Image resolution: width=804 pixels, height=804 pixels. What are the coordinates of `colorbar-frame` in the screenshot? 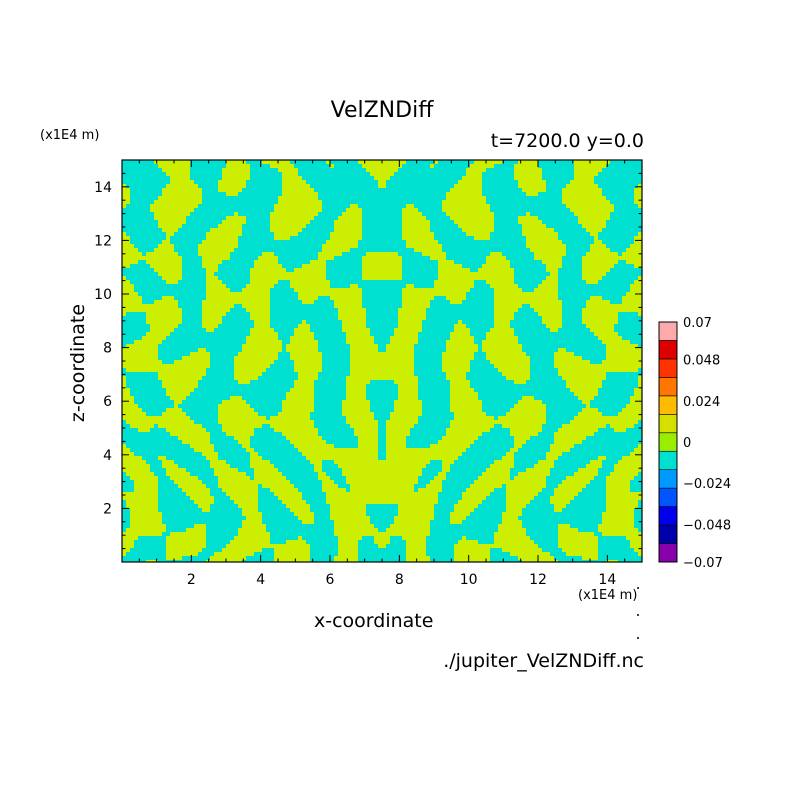 It's located at (668, 442).